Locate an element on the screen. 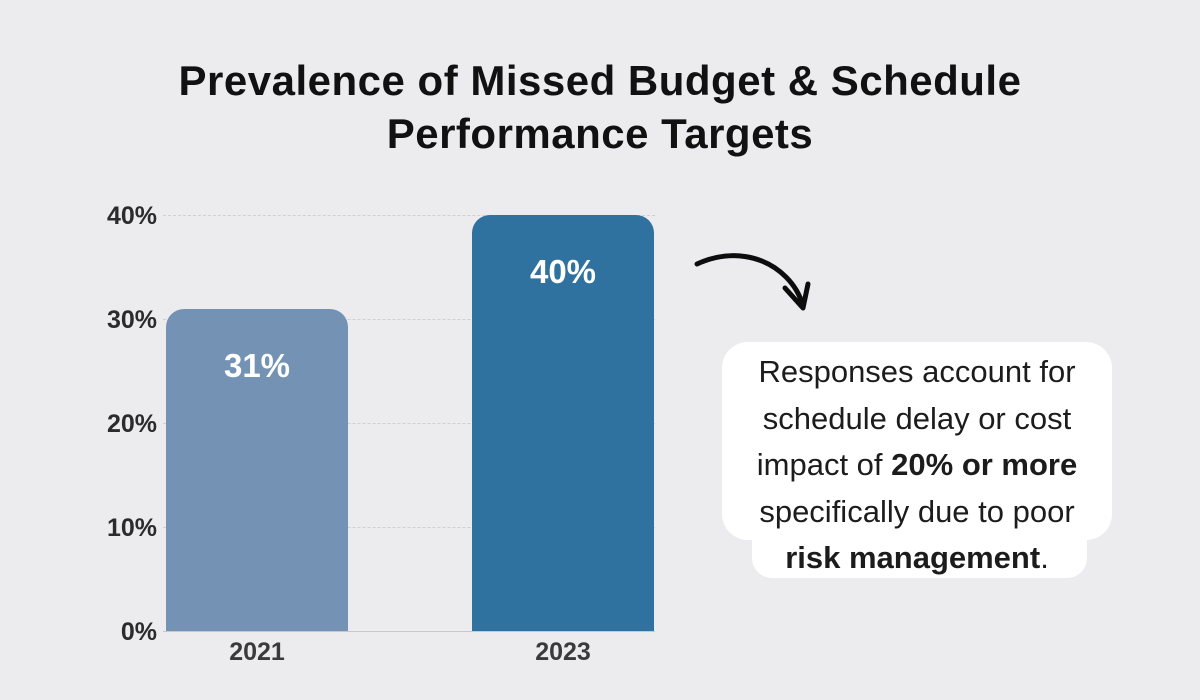 The width and height of the screenshot is (1200, 700). x-label-2023: 2023 is located at coordinates (563, 652).